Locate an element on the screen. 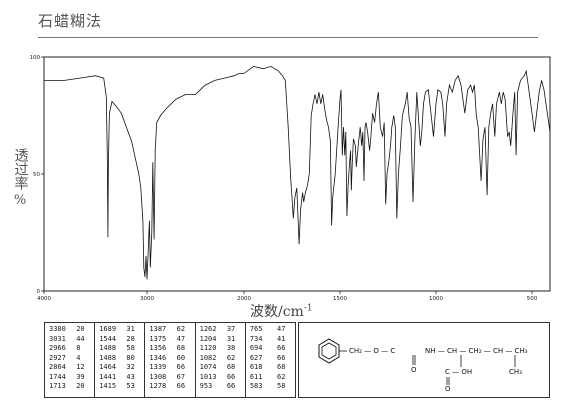 The image size is (570, 415). peak-wavenumber: 1262 is located at coordinates (208, 329).